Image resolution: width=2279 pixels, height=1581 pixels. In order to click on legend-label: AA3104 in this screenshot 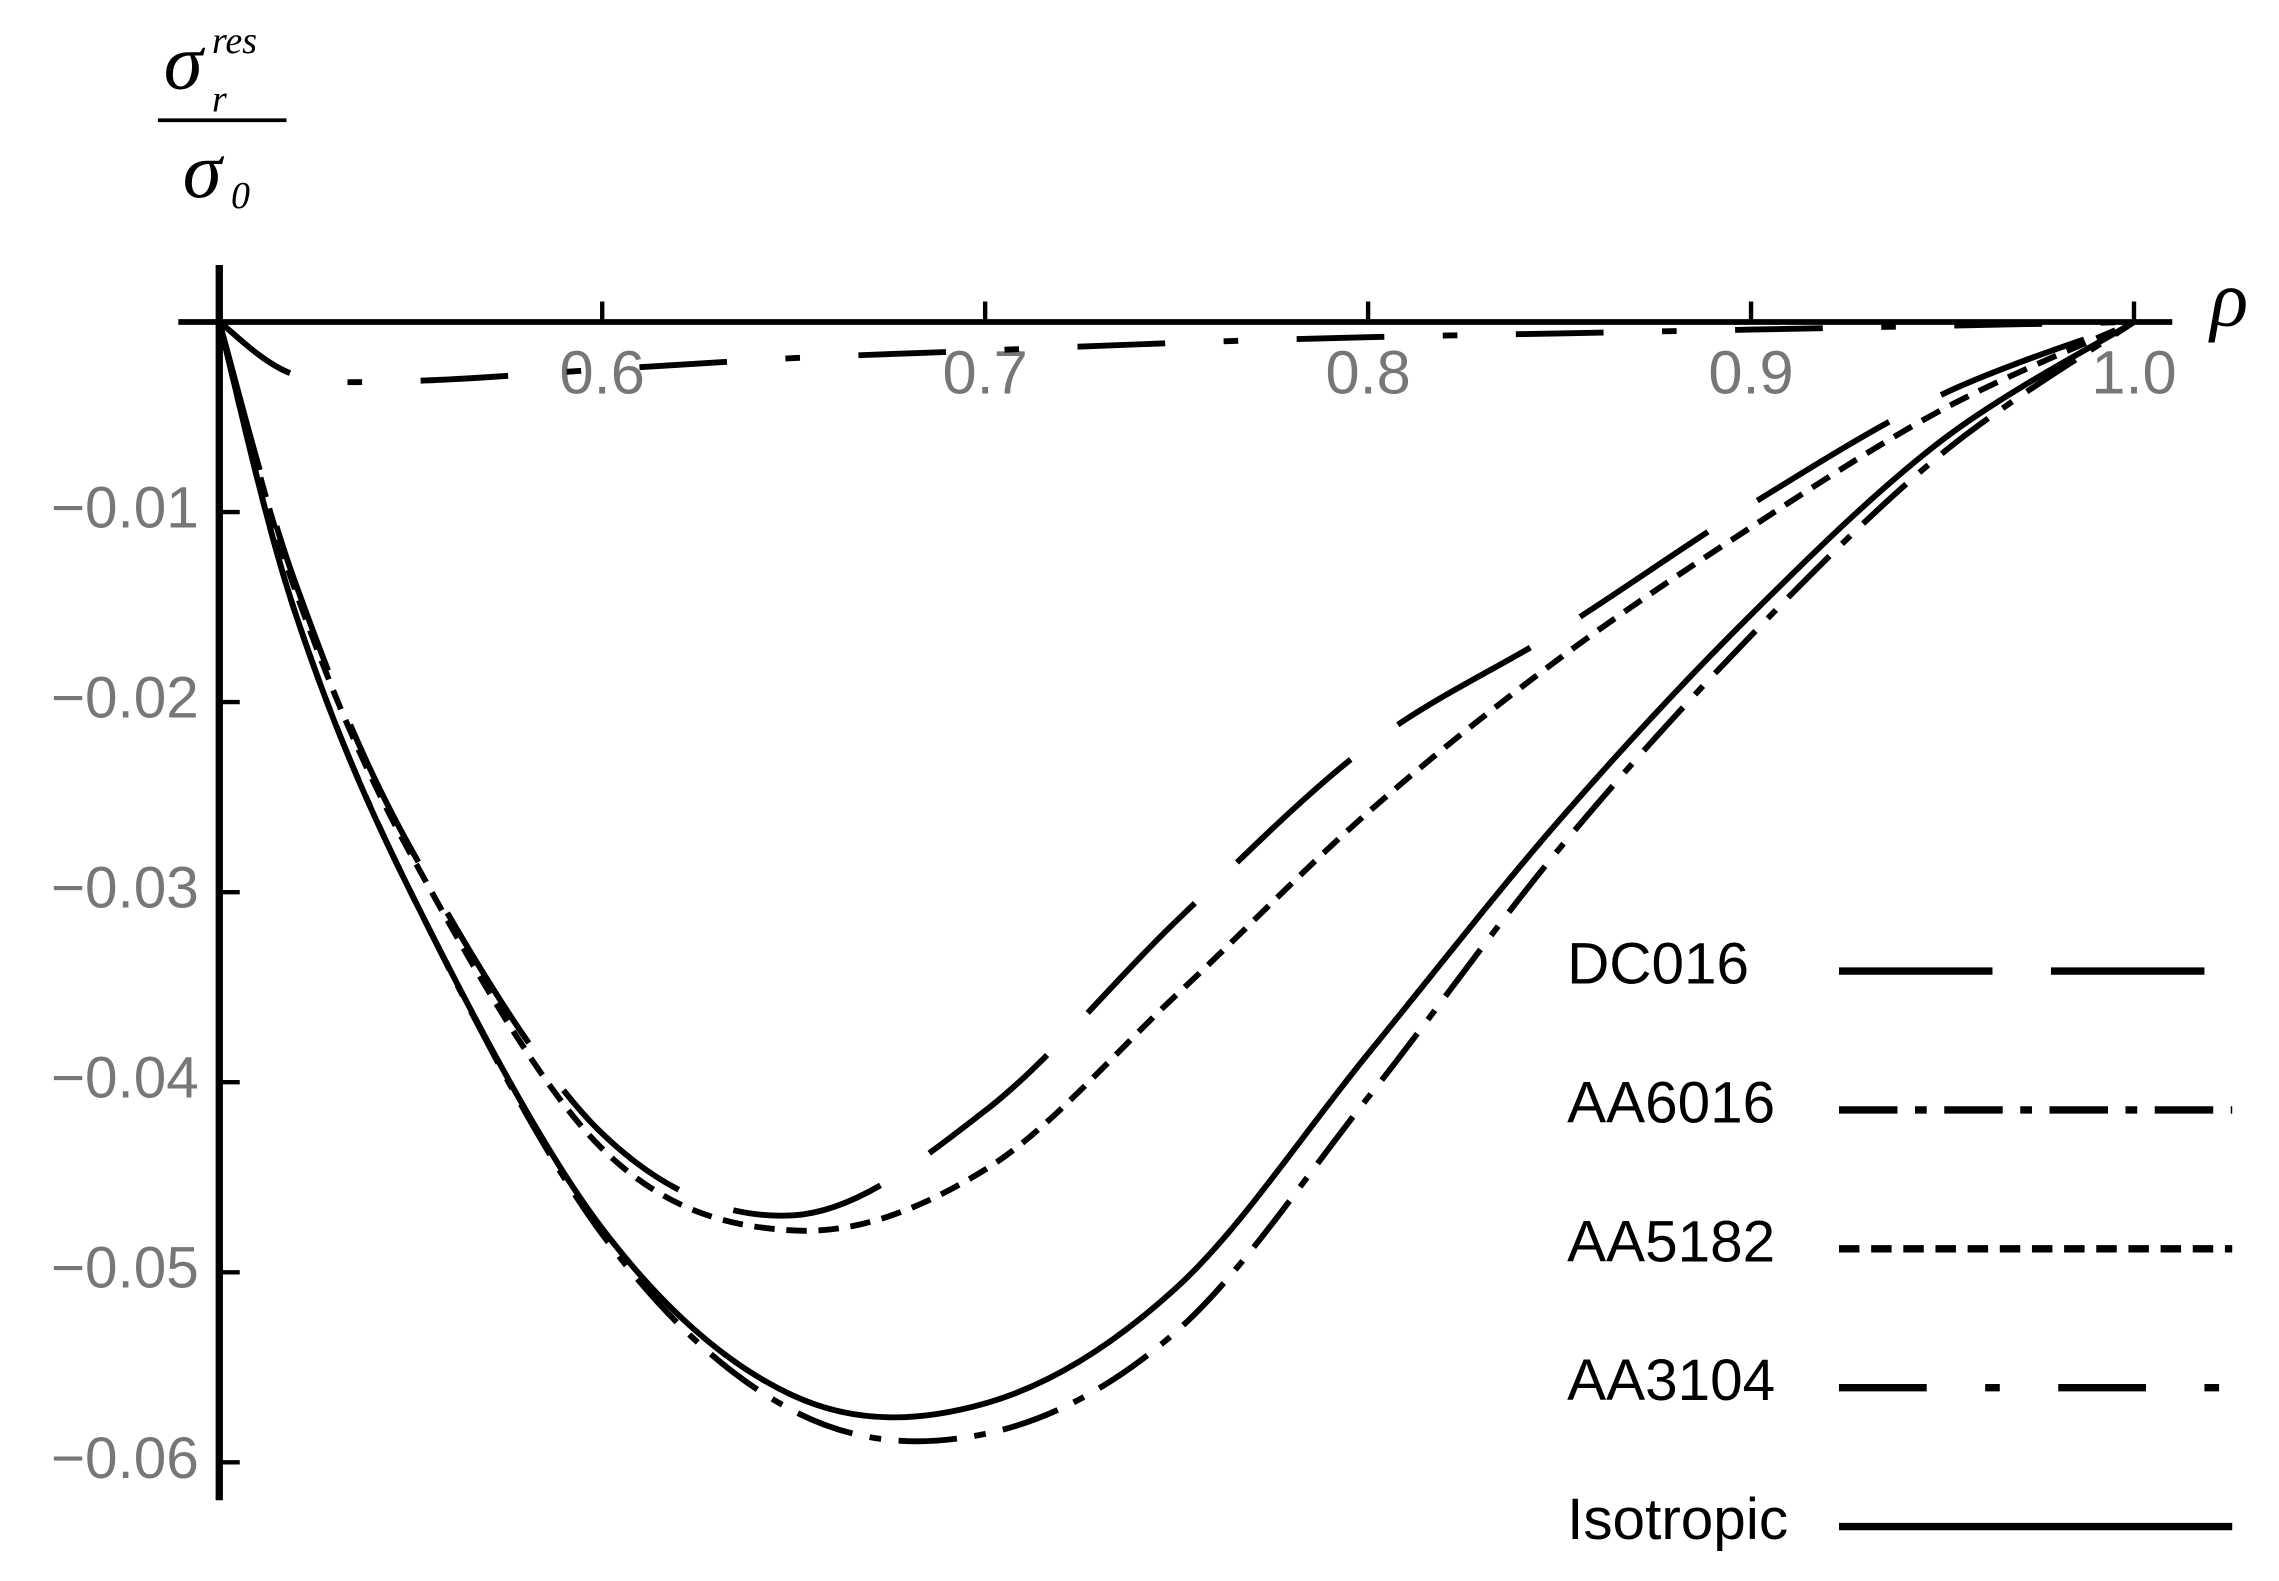, I will do `click(1671, 1380)`.